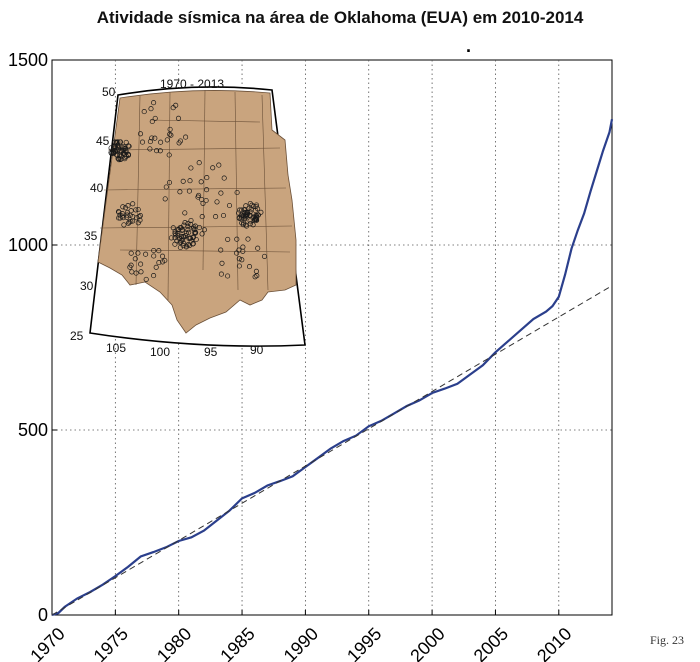  What do you see at coordinates (174, 643) in the screenshot?
I see `x-tick-label: 1980` at bounding box center [174, 643].